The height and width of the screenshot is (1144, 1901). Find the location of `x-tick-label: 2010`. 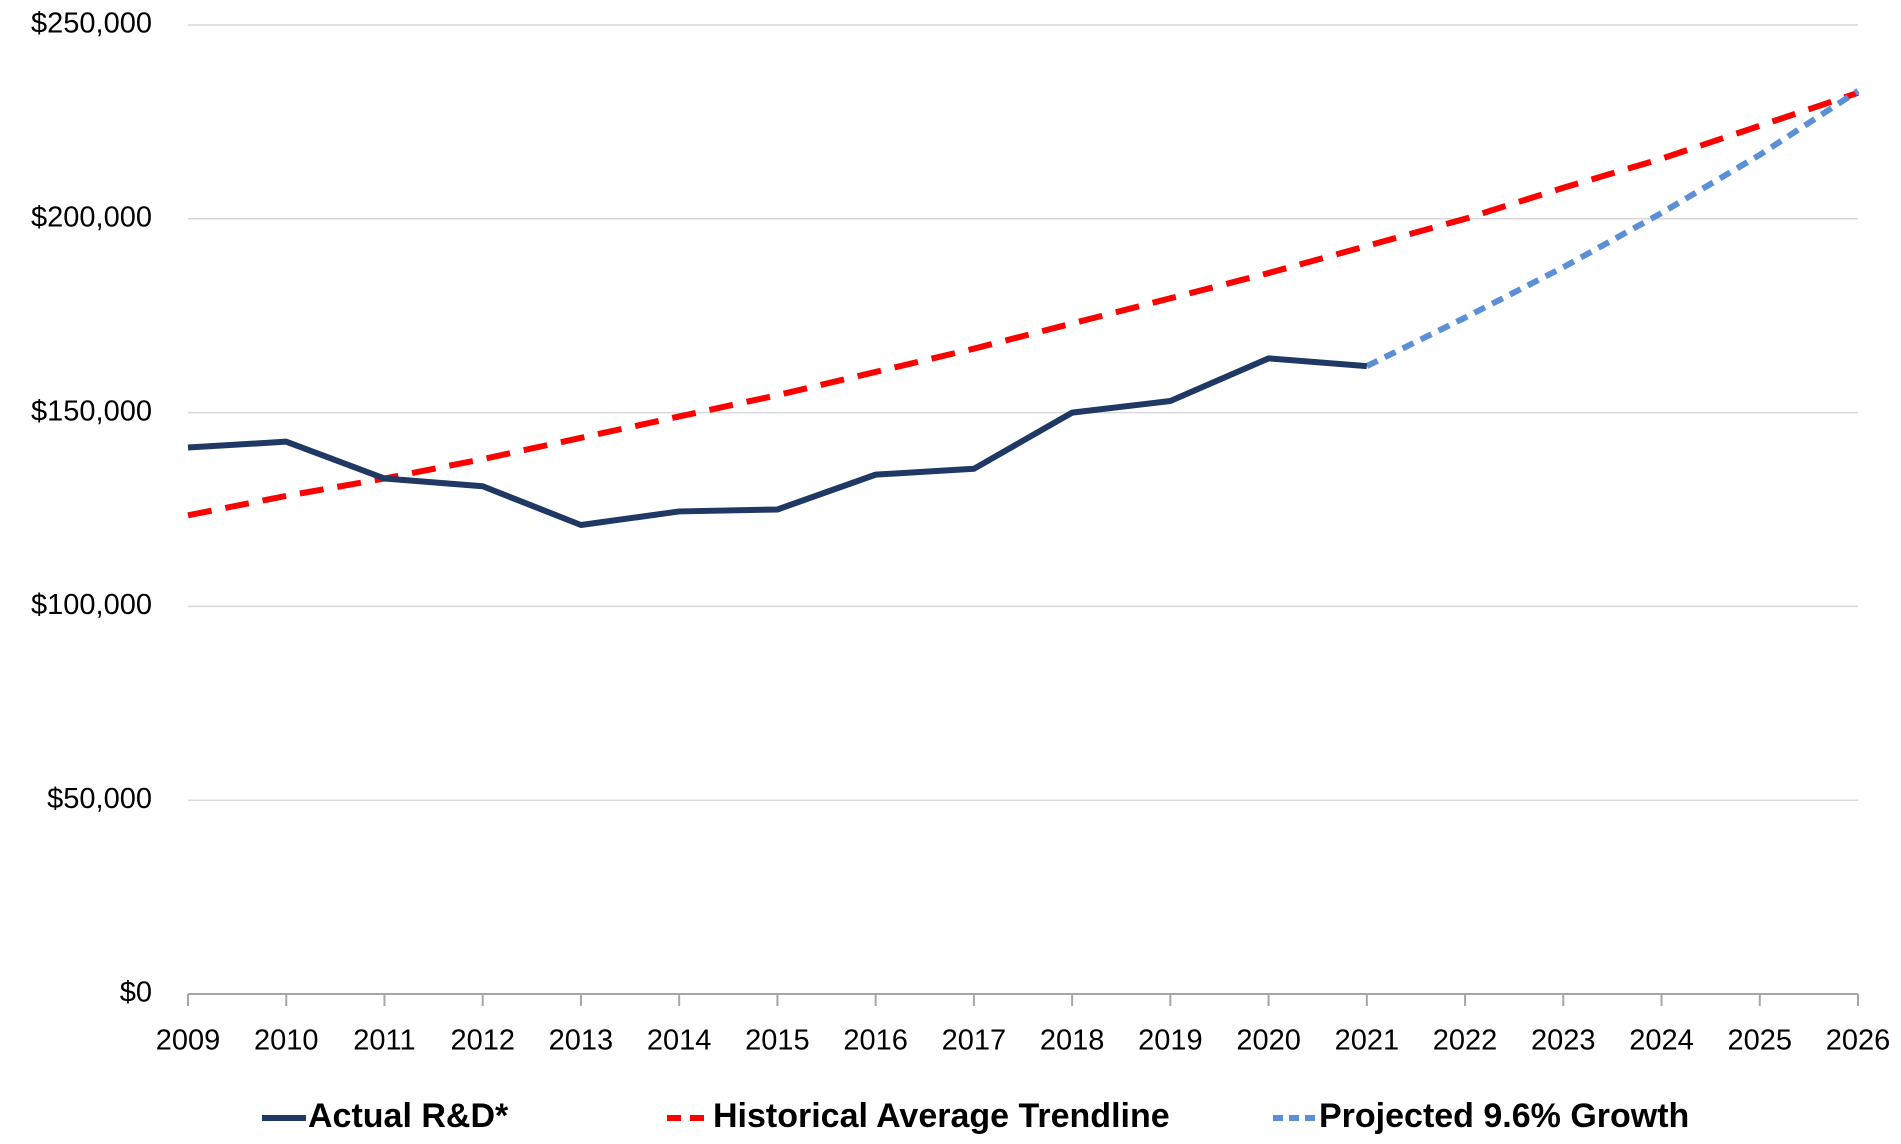

x-tick-label: 2010 is located at coordinates (286, 1041).